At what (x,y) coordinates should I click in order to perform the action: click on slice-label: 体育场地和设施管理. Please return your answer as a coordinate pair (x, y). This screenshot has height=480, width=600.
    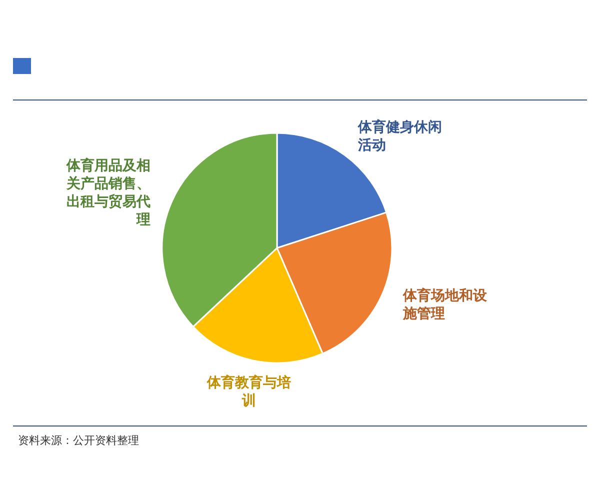
    Looking at the image, I should click on (445, 304).